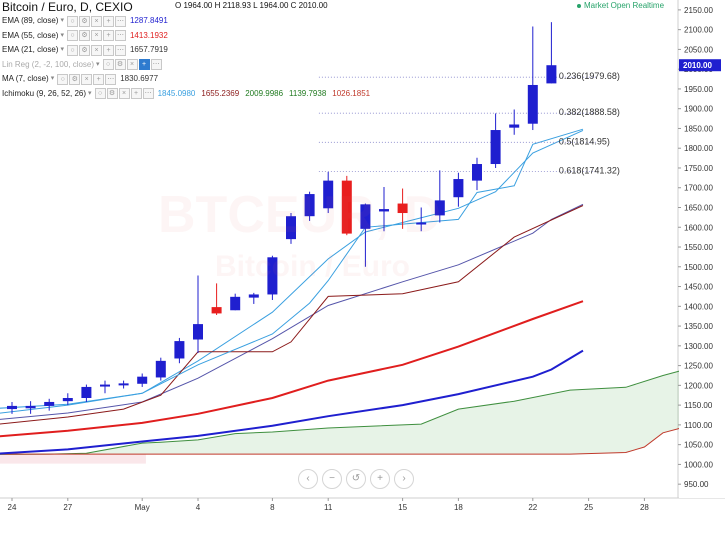 This screenshot has height=543, width=725. What do you see at coordinates (698, 385) in the screenshot?
I see `price-tick-label: 1200.00` at bounding box center [698, 385].